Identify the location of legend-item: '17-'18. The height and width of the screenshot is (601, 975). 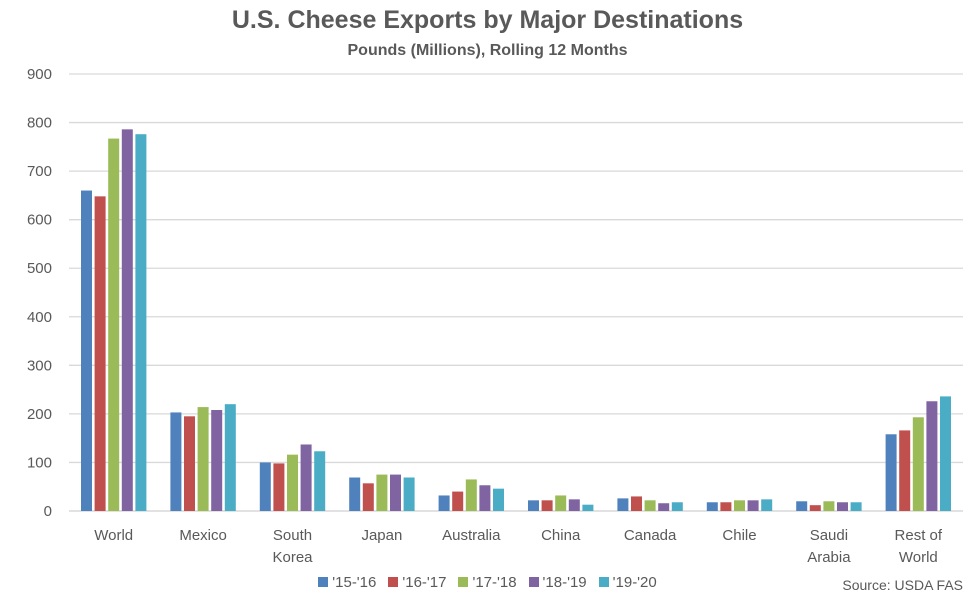
(487, 582).